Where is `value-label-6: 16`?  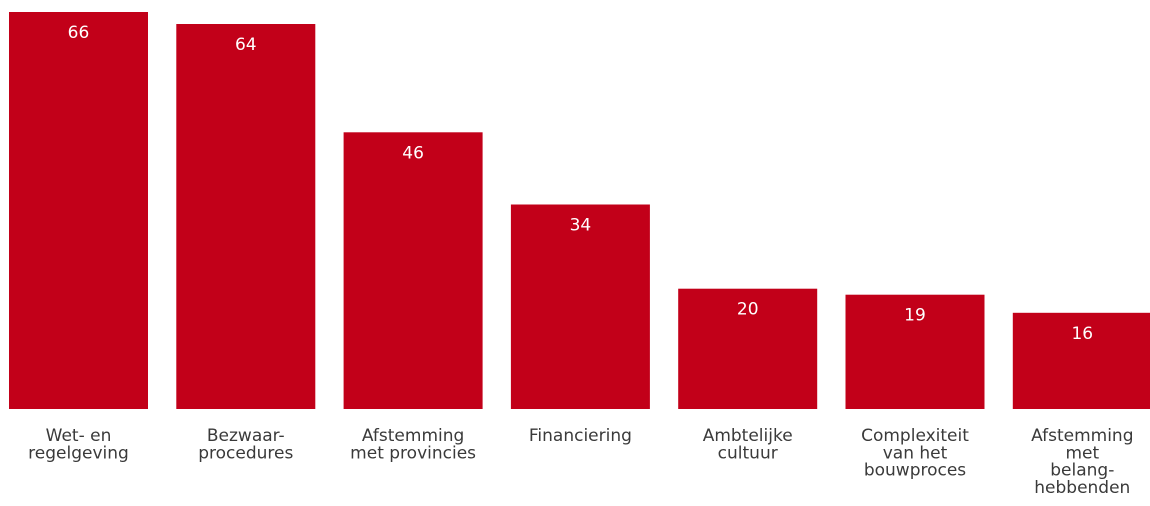
value-label-6: 16 is located at coordinates (1082, 334).